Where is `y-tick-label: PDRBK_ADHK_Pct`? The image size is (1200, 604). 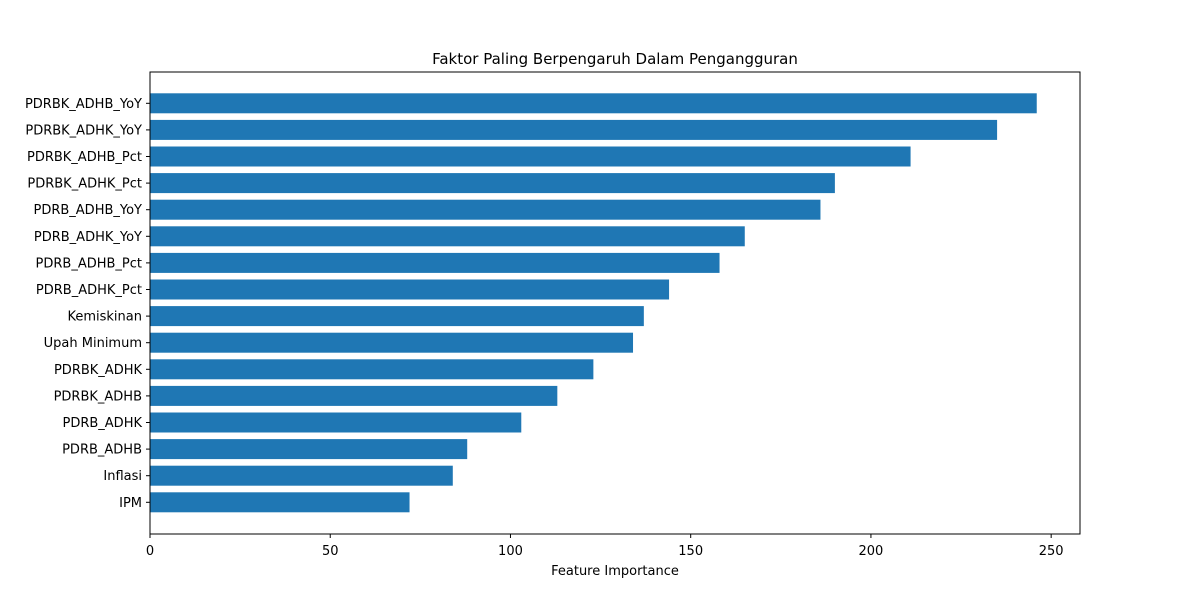
y-tick-label: PDRBK_ADHK_Pct is located at coordinates (84, 184).